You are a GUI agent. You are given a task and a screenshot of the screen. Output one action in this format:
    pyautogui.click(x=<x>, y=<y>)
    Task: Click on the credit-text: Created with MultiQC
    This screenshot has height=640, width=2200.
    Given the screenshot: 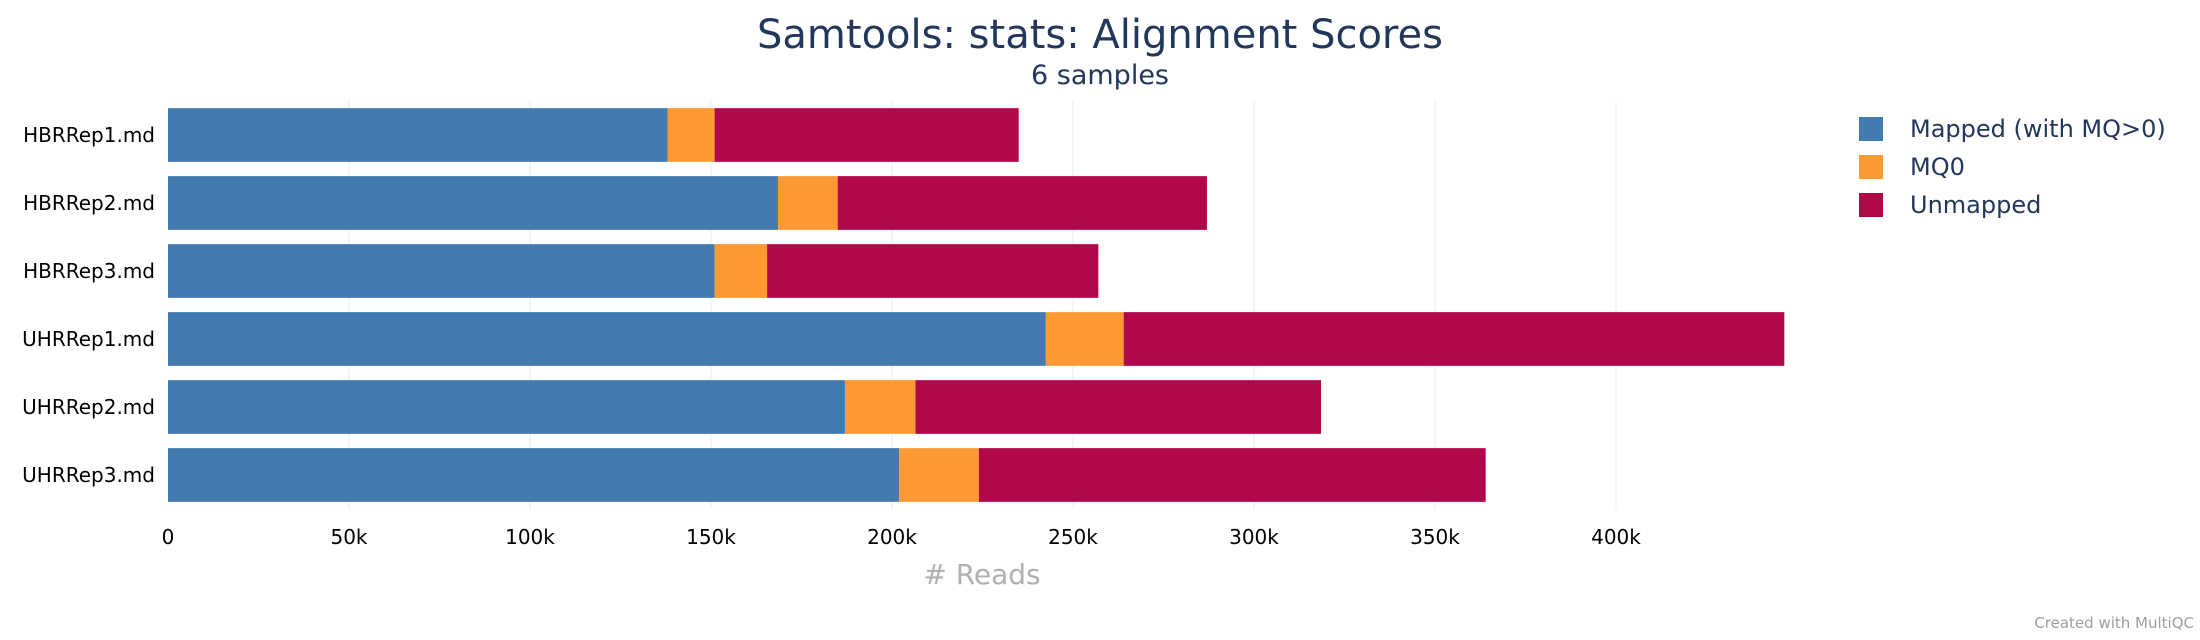 What is the action you would take?
    pyautogui.click(x=2114, y=623)
    